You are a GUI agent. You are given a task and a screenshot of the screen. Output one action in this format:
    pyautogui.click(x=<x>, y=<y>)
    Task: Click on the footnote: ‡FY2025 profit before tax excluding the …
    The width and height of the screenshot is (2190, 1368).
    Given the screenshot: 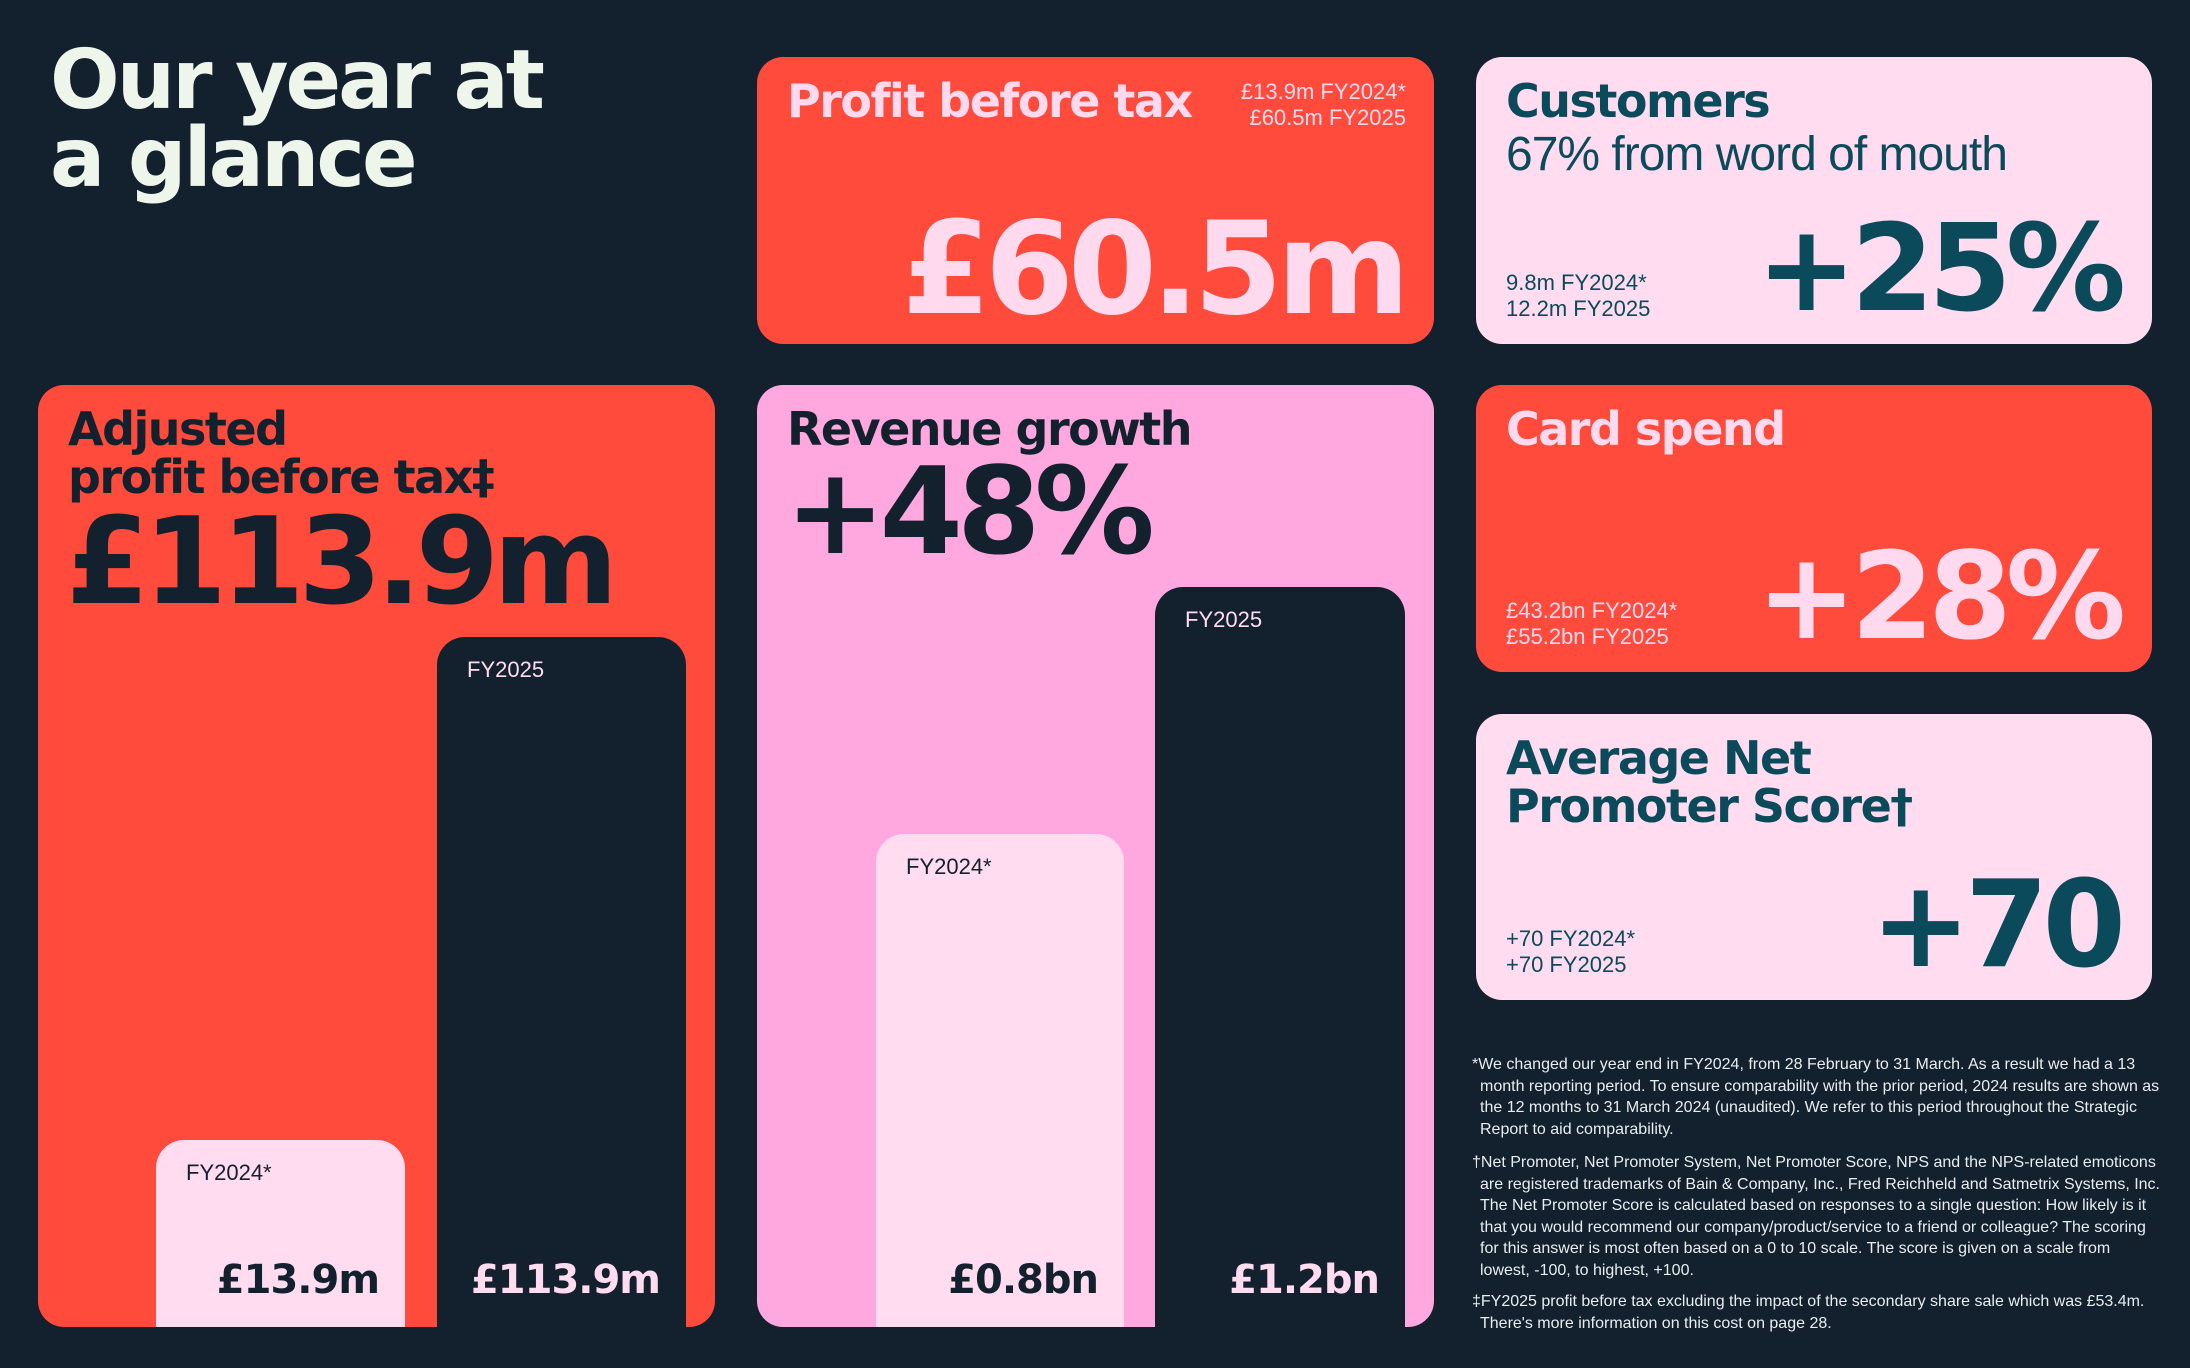 What is the action you would take?
    pyautogui.click(x=1808, y=1312)
    